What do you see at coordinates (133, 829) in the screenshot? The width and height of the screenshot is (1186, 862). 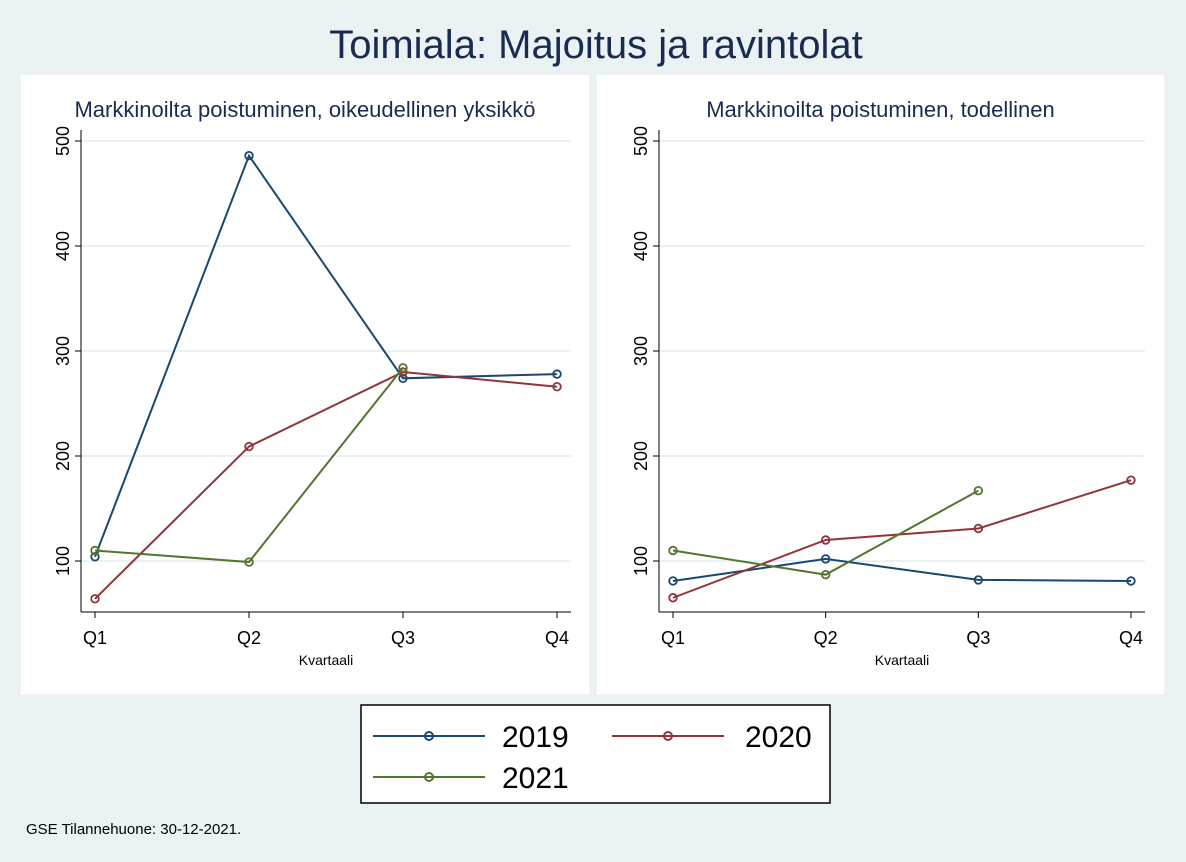 I see `footer-note: GSE Tilannehuone: 30-12-2021.` at bounding box center [133, 829].